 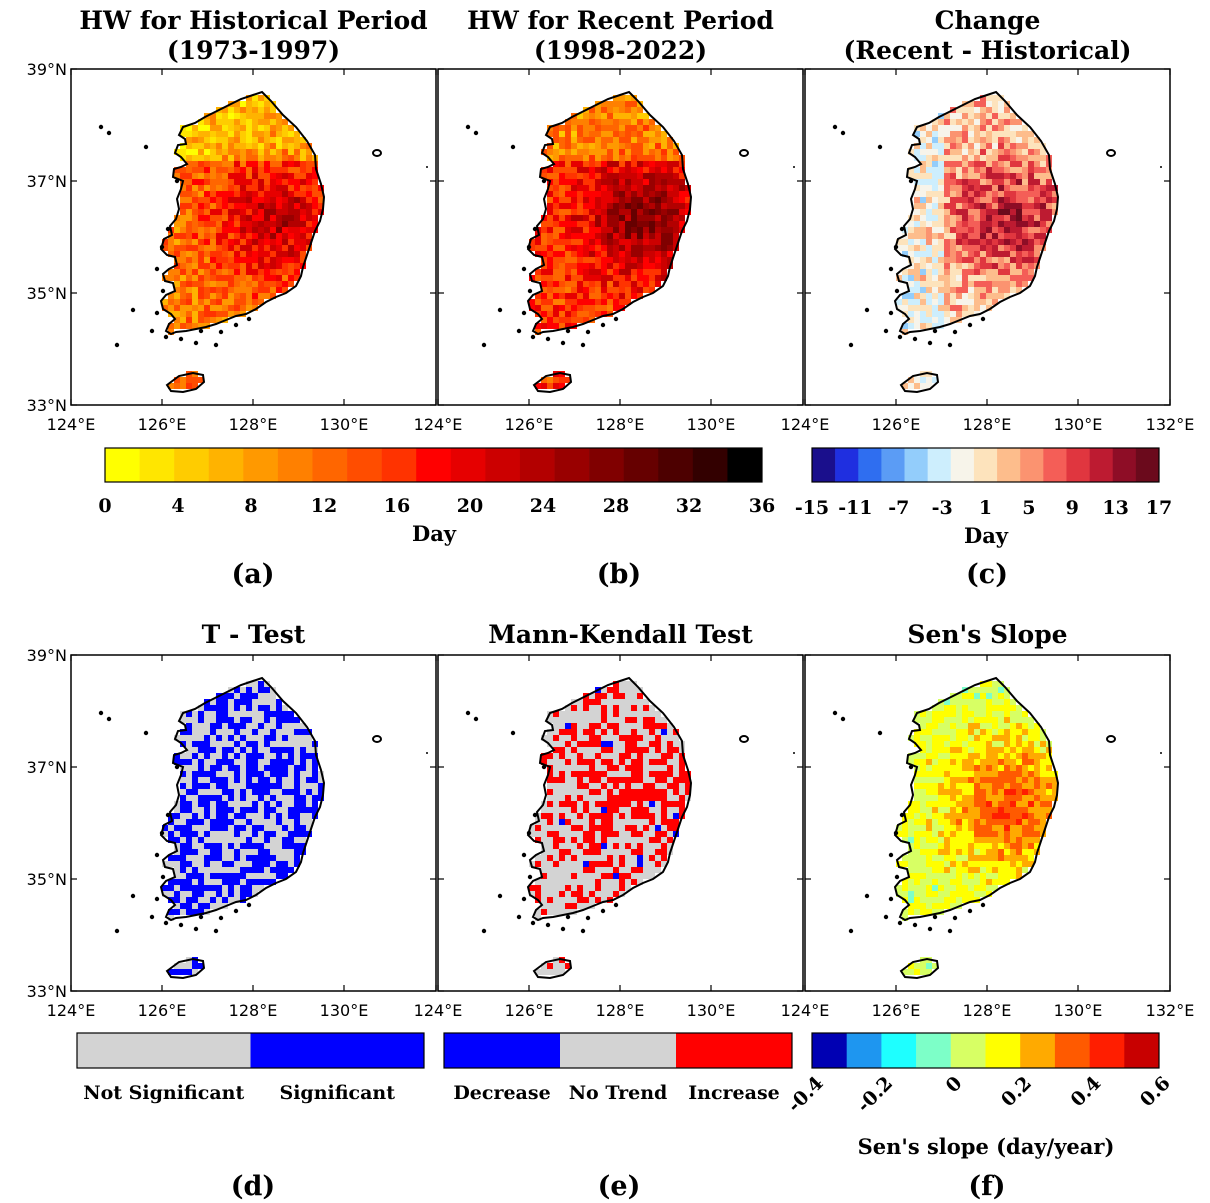 What do you see at coordinates (896, 1010) in the screenshot?
I see `lon-tick-label: 126°E` at bounding box center [896, 1010].